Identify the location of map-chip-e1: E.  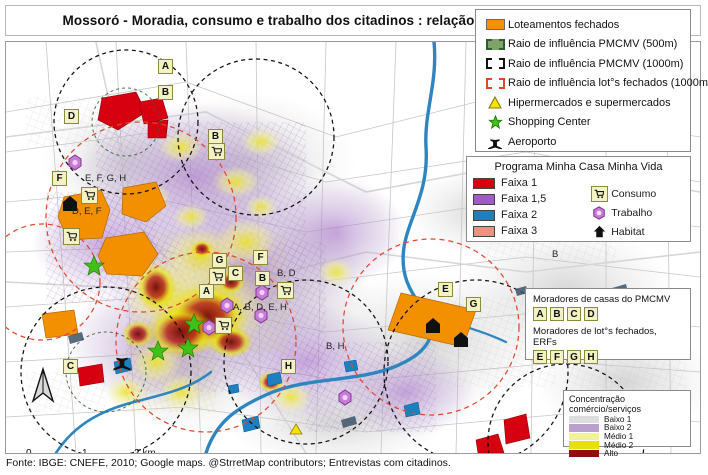
(445, 289).